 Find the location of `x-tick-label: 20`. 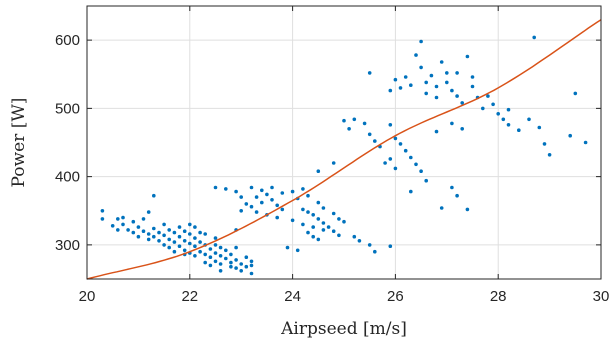

x-tick-label: 20 is located at coordinates (87, 296).